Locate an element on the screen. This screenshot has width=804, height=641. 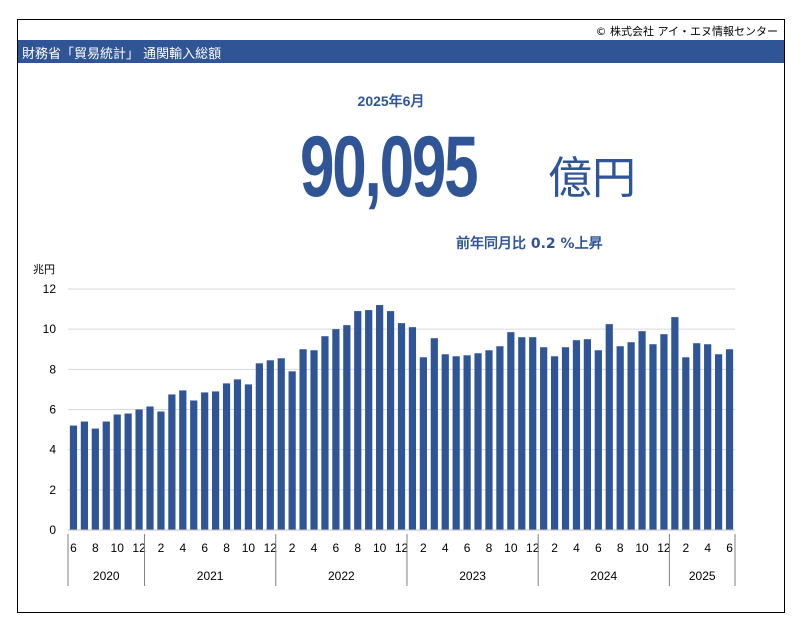
y-tick-label: 12 is located at coordinates (50, 289).